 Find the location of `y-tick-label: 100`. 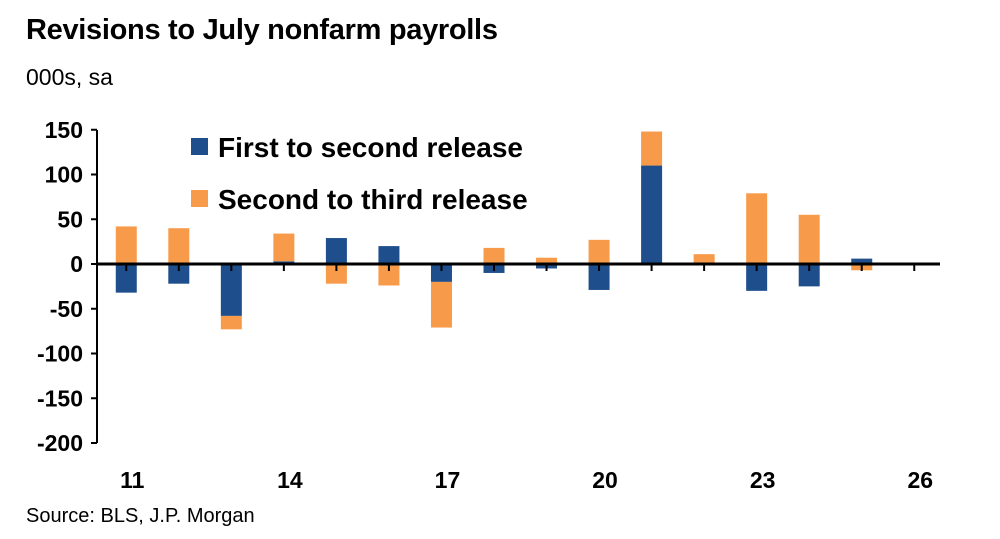

y-tick-label: 100 is located at coordinates (64, 175).